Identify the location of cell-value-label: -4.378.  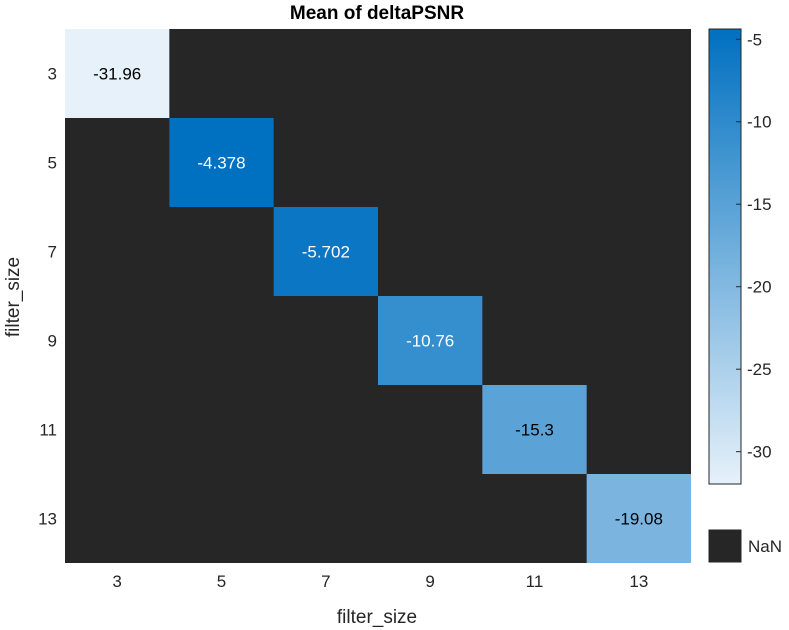
(221, 163).